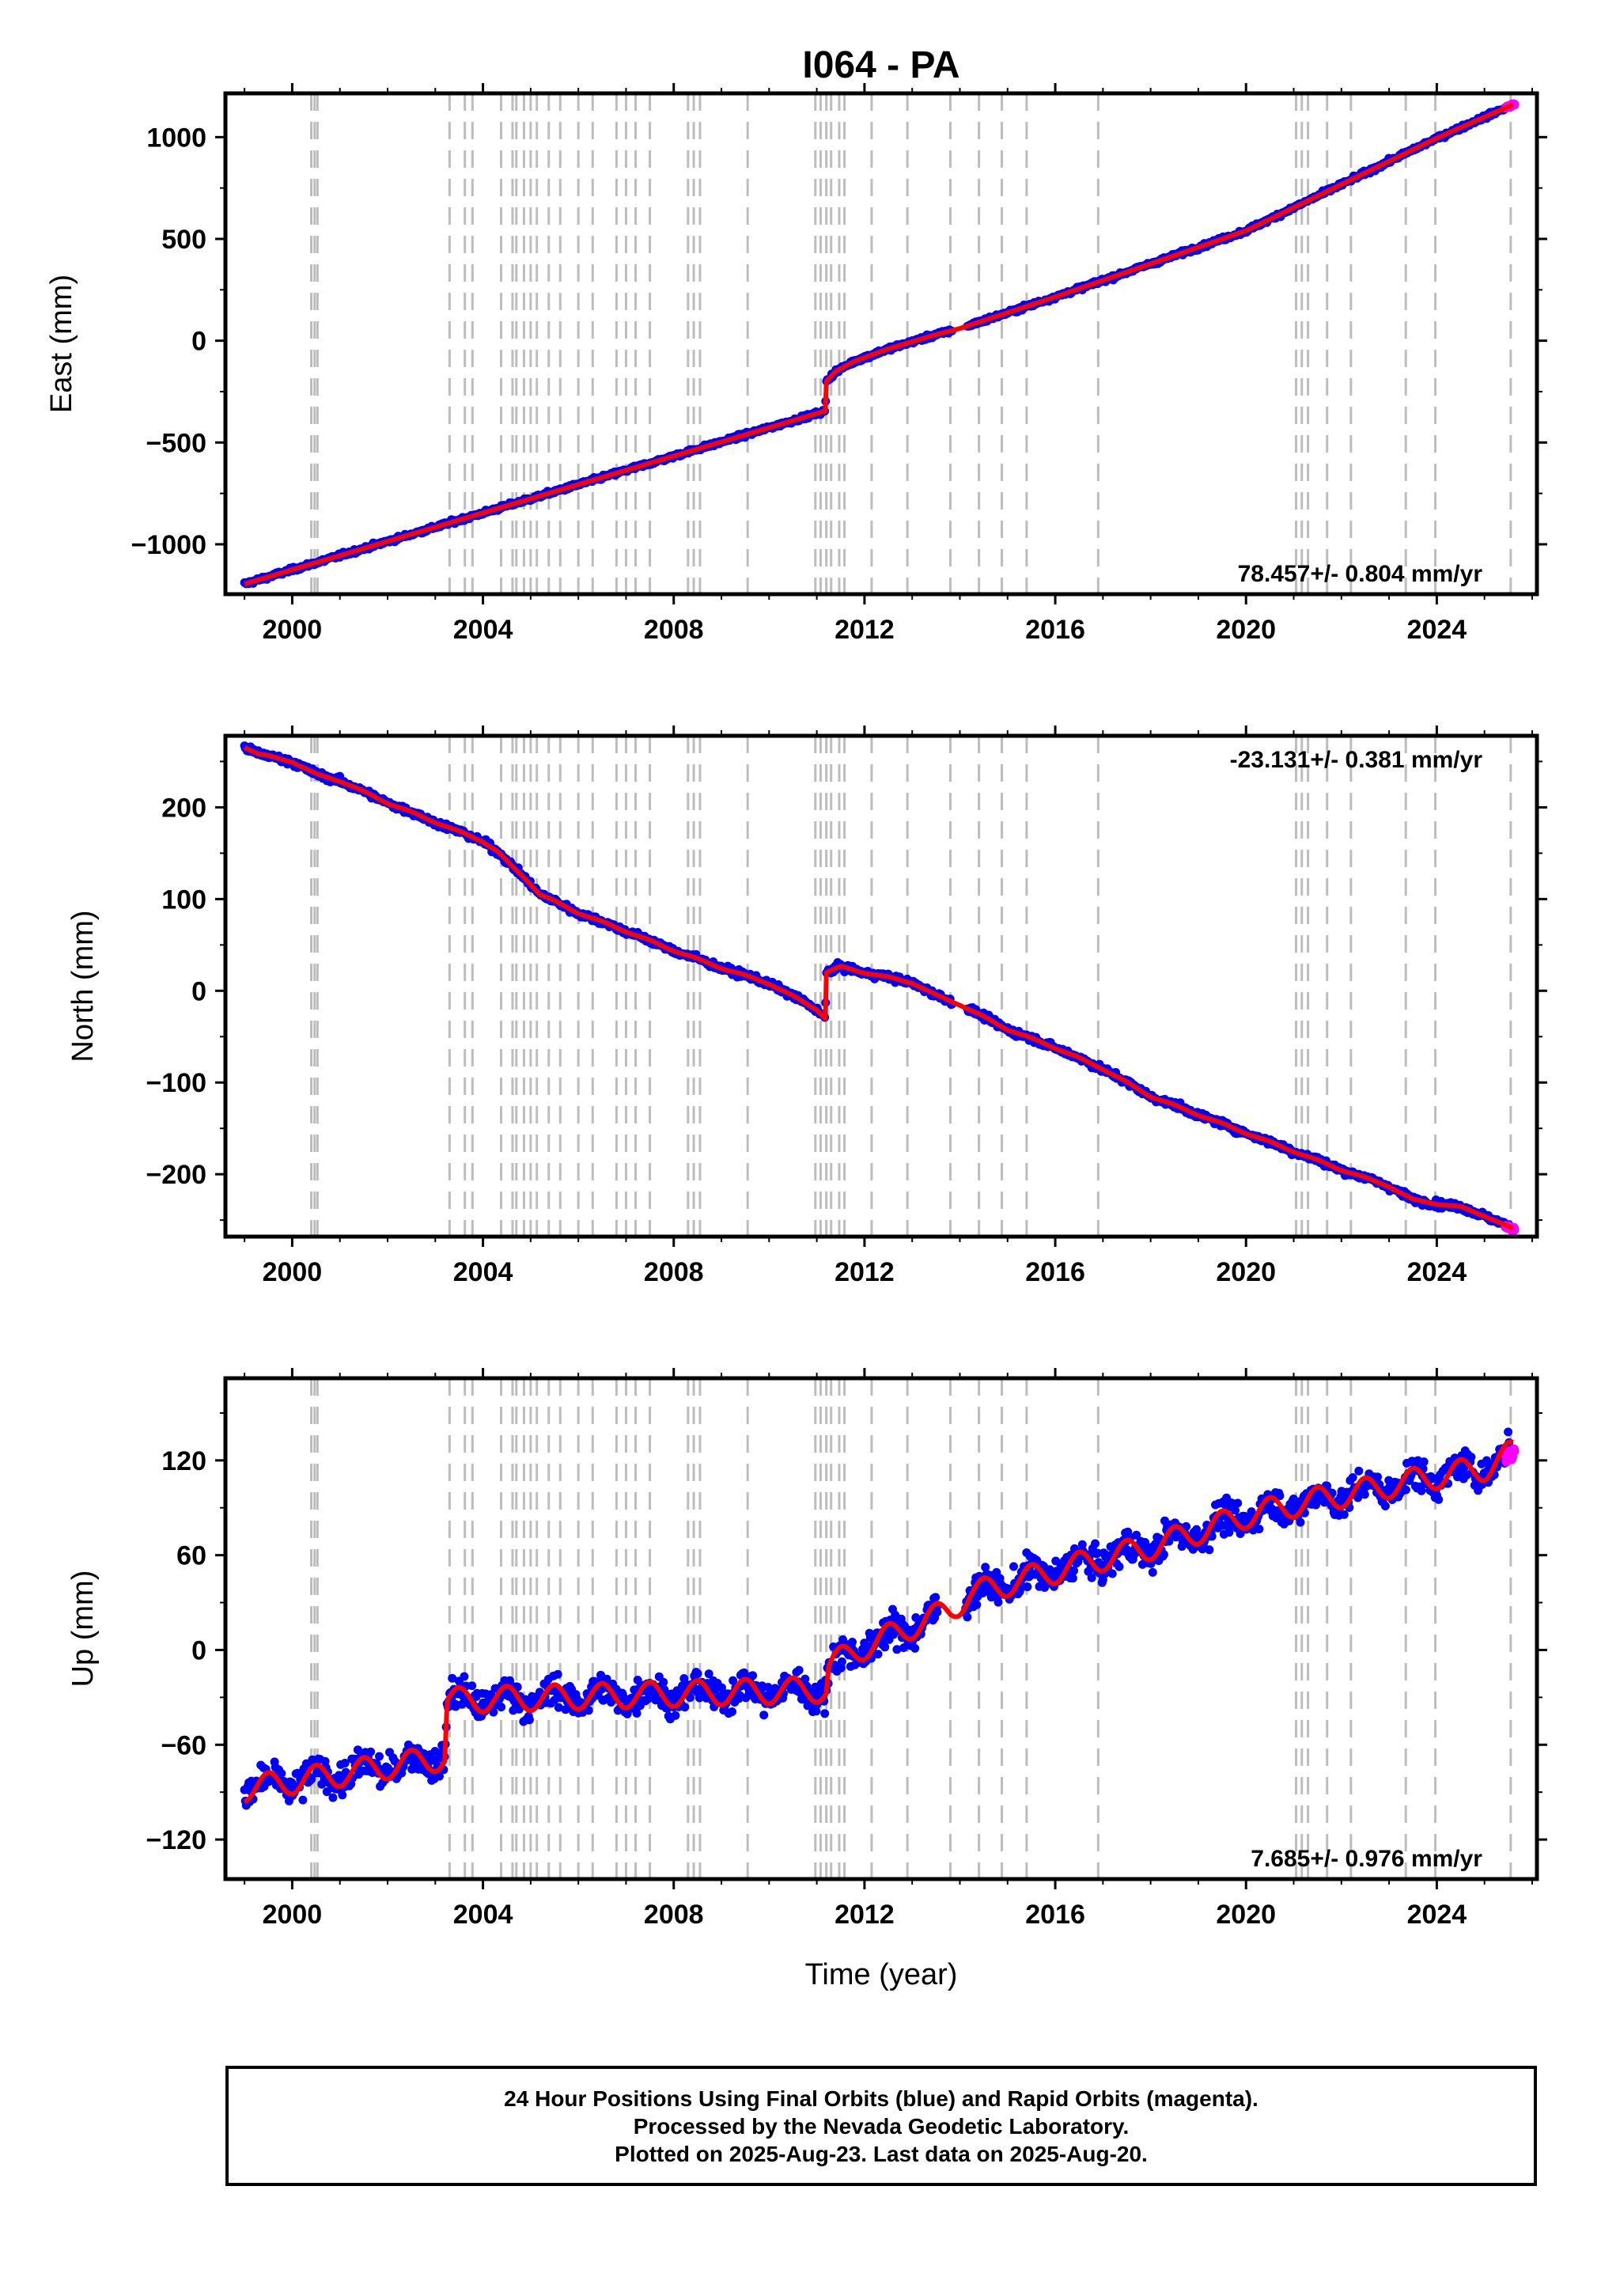 This screenshot has width=1601, height=2296. I want to click on y-tick-label: −200, so click(176, 1175).